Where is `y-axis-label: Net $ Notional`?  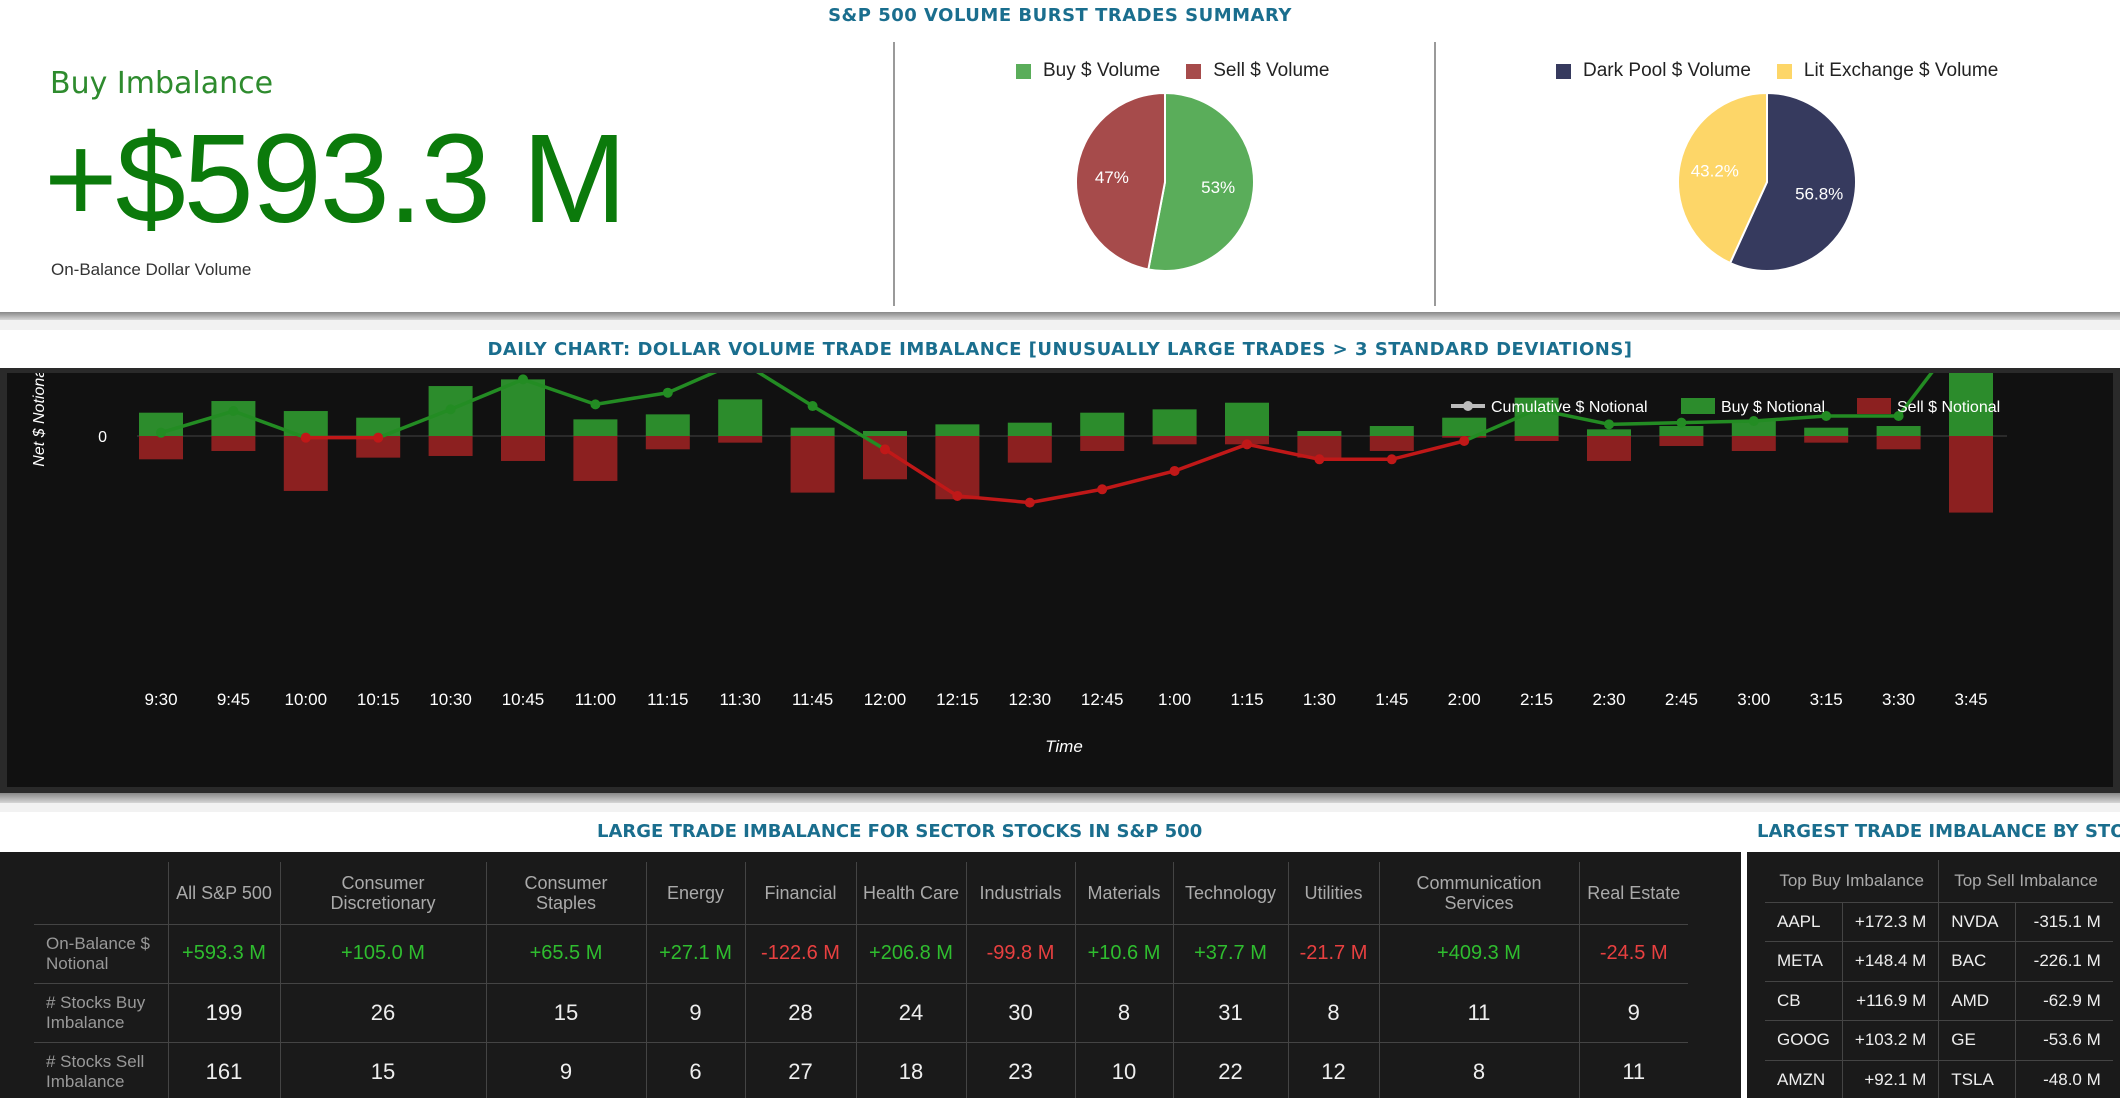 y-axis-label: Net $ Notional is located at coordinates (39, 420).